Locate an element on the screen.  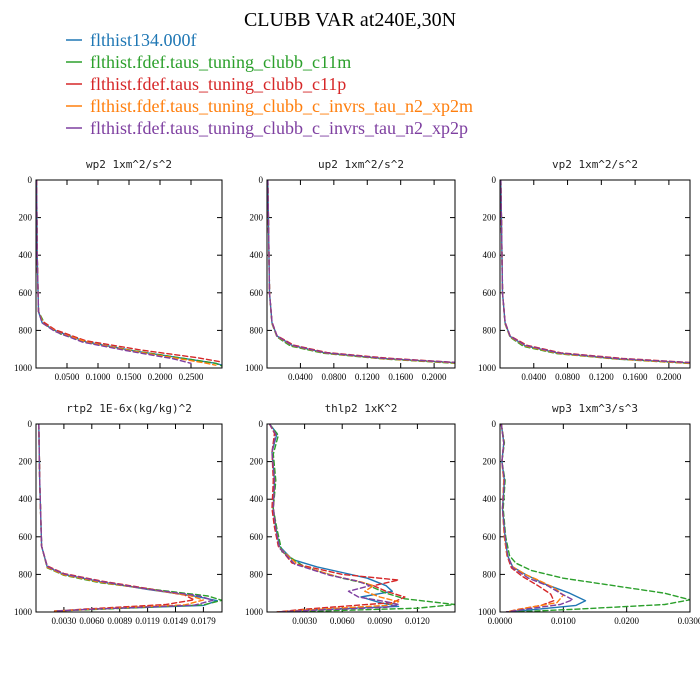
x-tick-label: 0.0149 is located at coordinates (175, 621).